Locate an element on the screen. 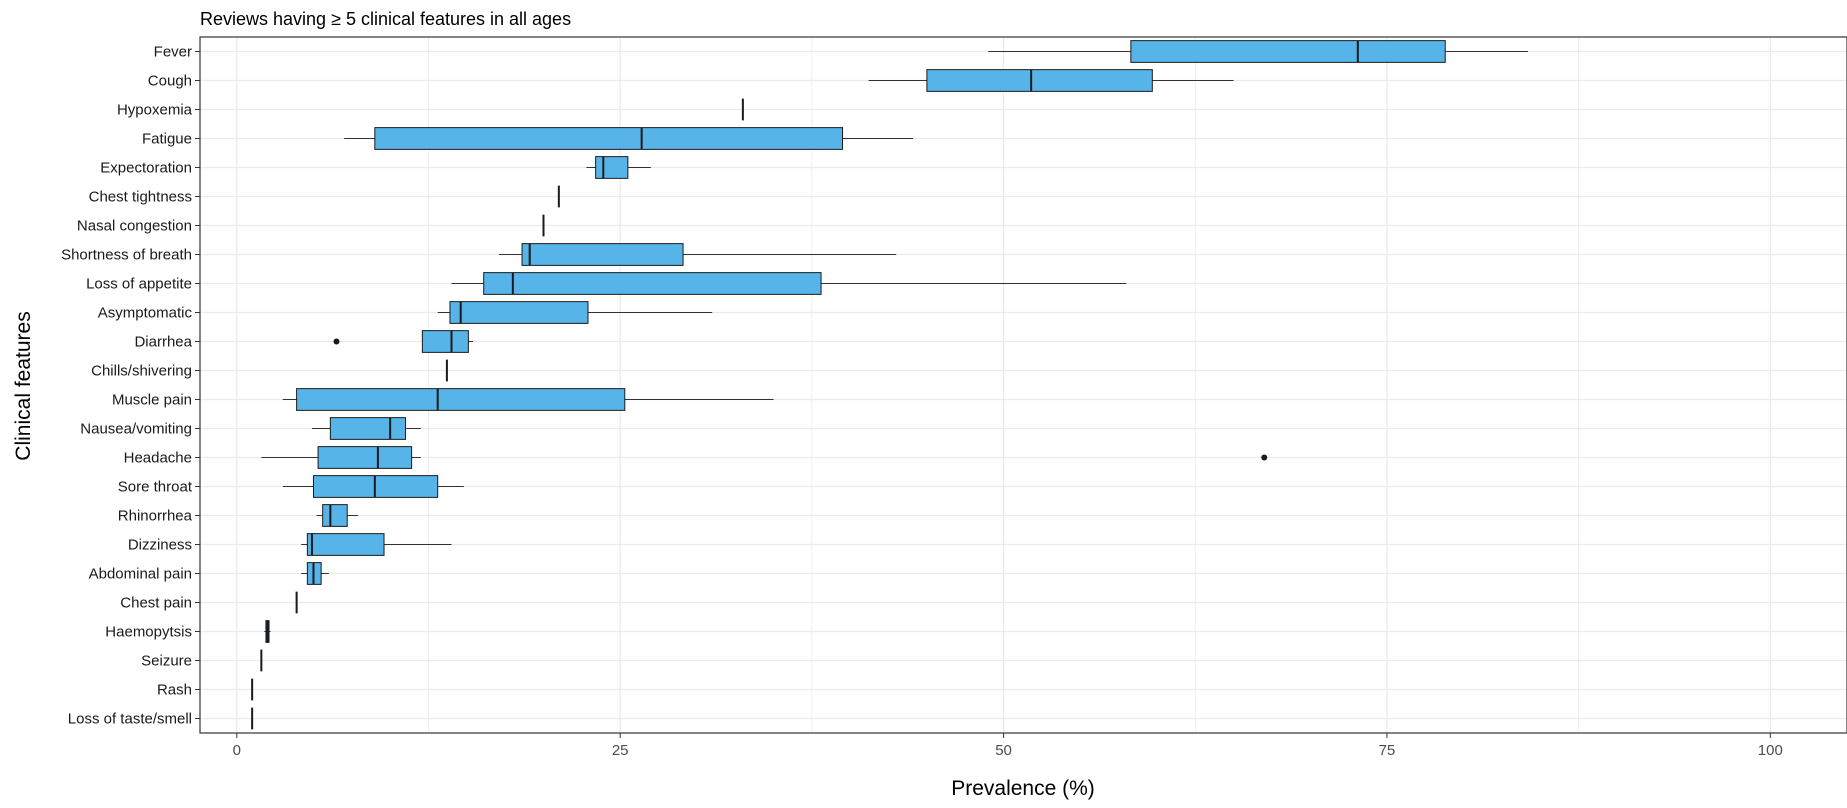 Image resolution: width=1847 pixels, height=808 pixels. y-tick-label: Asymptomatic is located at coordinates (145, 313).